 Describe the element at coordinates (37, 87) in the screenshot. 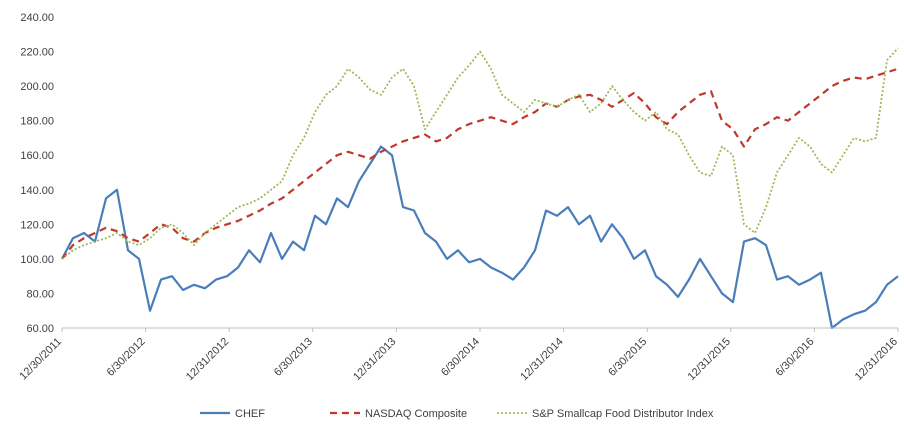

I see `y-tick-label: 200.00` at that location.